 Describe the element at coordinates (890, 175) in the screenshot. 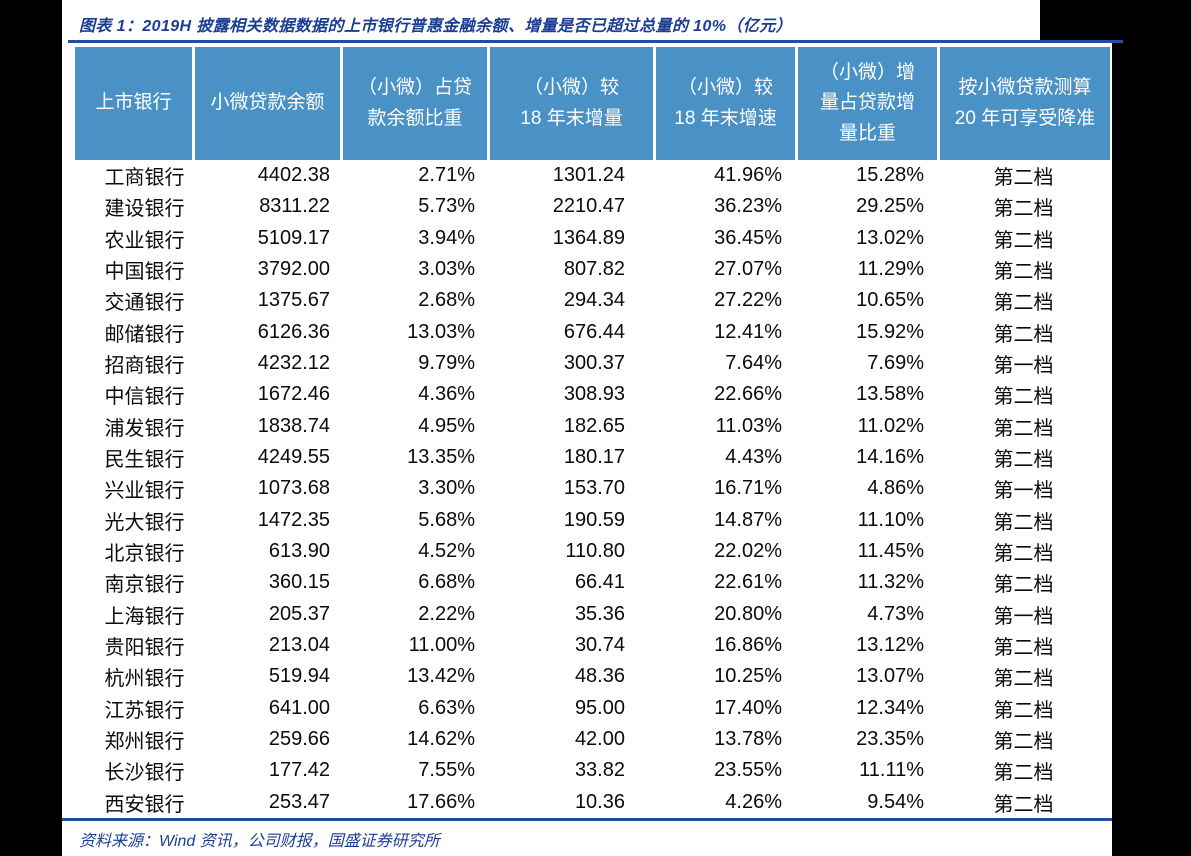

I see `increment-share-cell: 15.28%` at that location.